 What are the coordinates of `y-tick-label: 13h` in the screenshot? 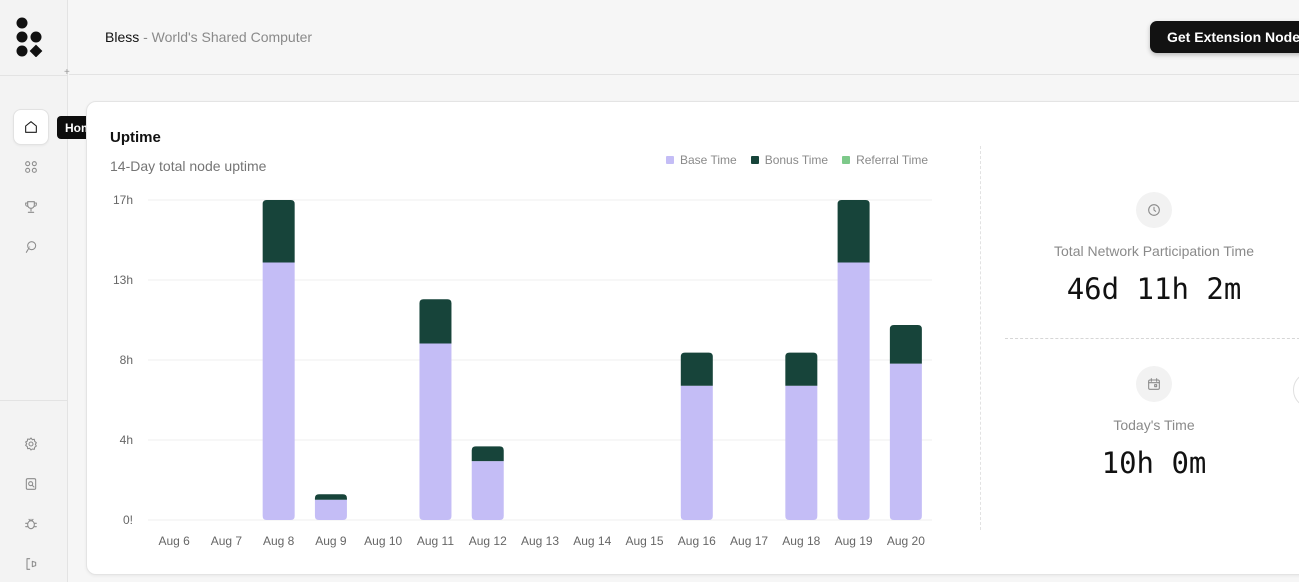 It's located at (123, 280).